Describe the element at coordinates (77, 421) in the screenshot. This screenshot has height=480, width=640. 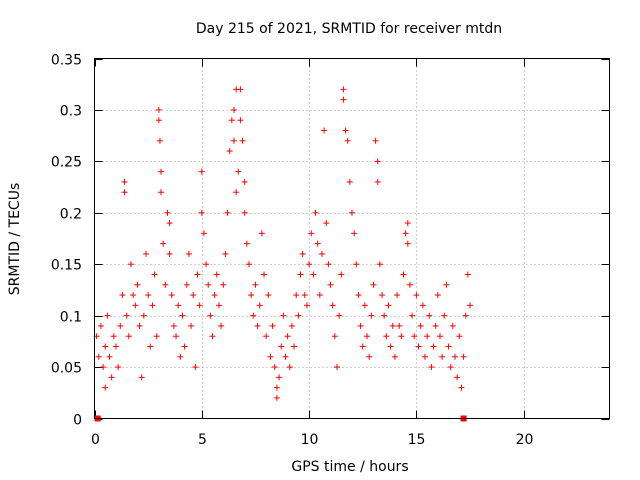
I see `y-tick-label: 0` at that location.